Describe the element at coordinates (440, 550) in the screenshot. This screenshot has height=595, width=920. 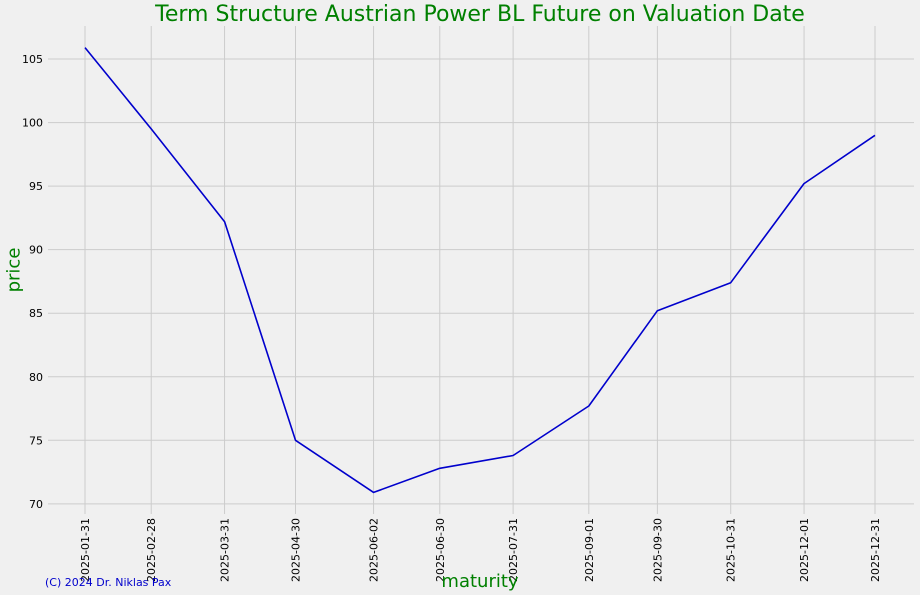
I see `x-tick-label: 2025-06-30` at that location.